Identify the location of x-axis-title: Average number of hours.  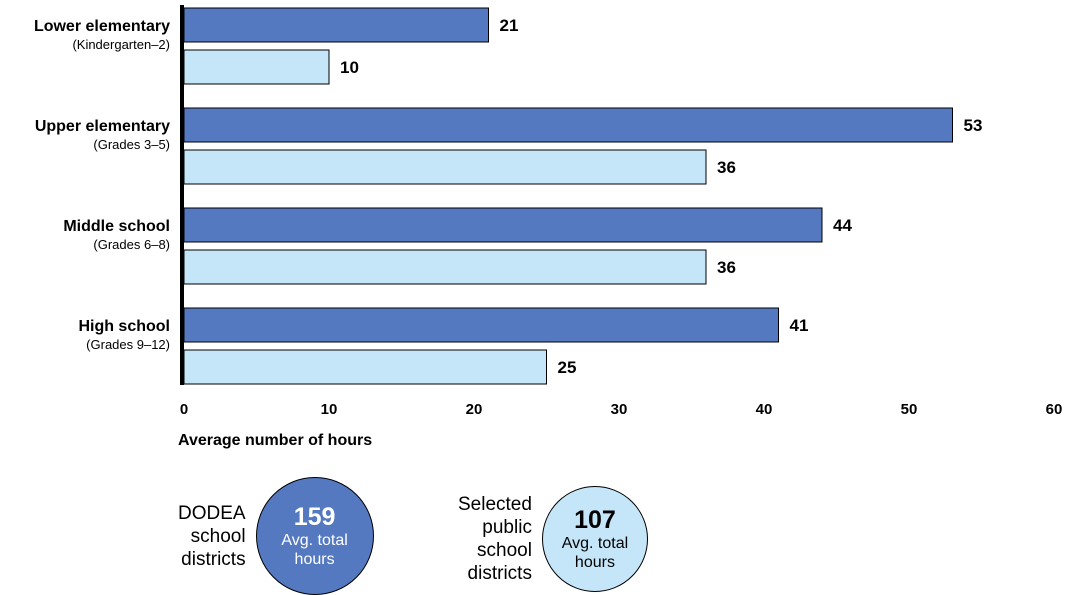
(275, 440).